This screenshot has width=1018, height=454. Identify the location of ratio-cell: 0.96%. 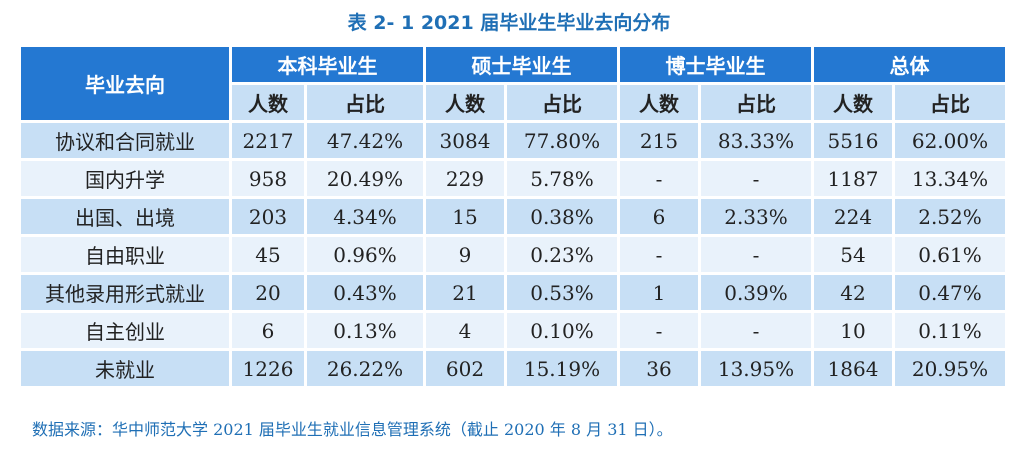
(365, 254).